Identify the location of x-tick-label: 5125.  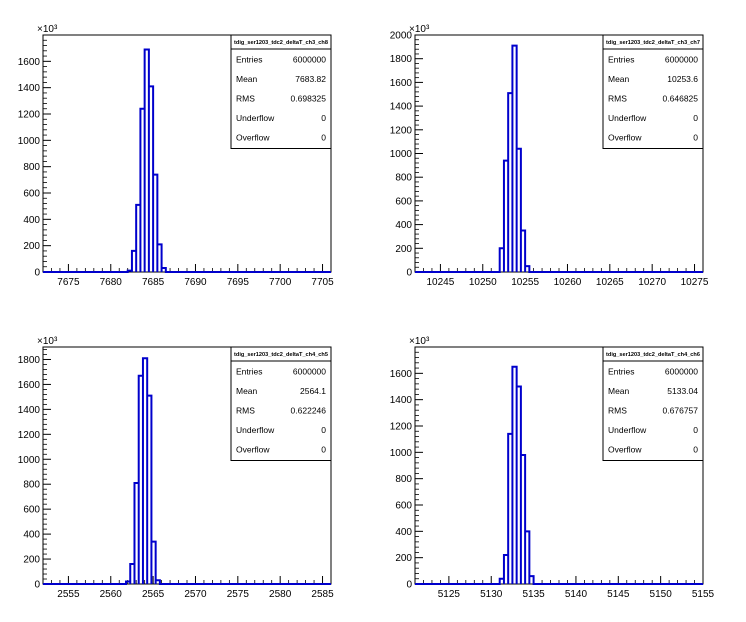
(449, 594).